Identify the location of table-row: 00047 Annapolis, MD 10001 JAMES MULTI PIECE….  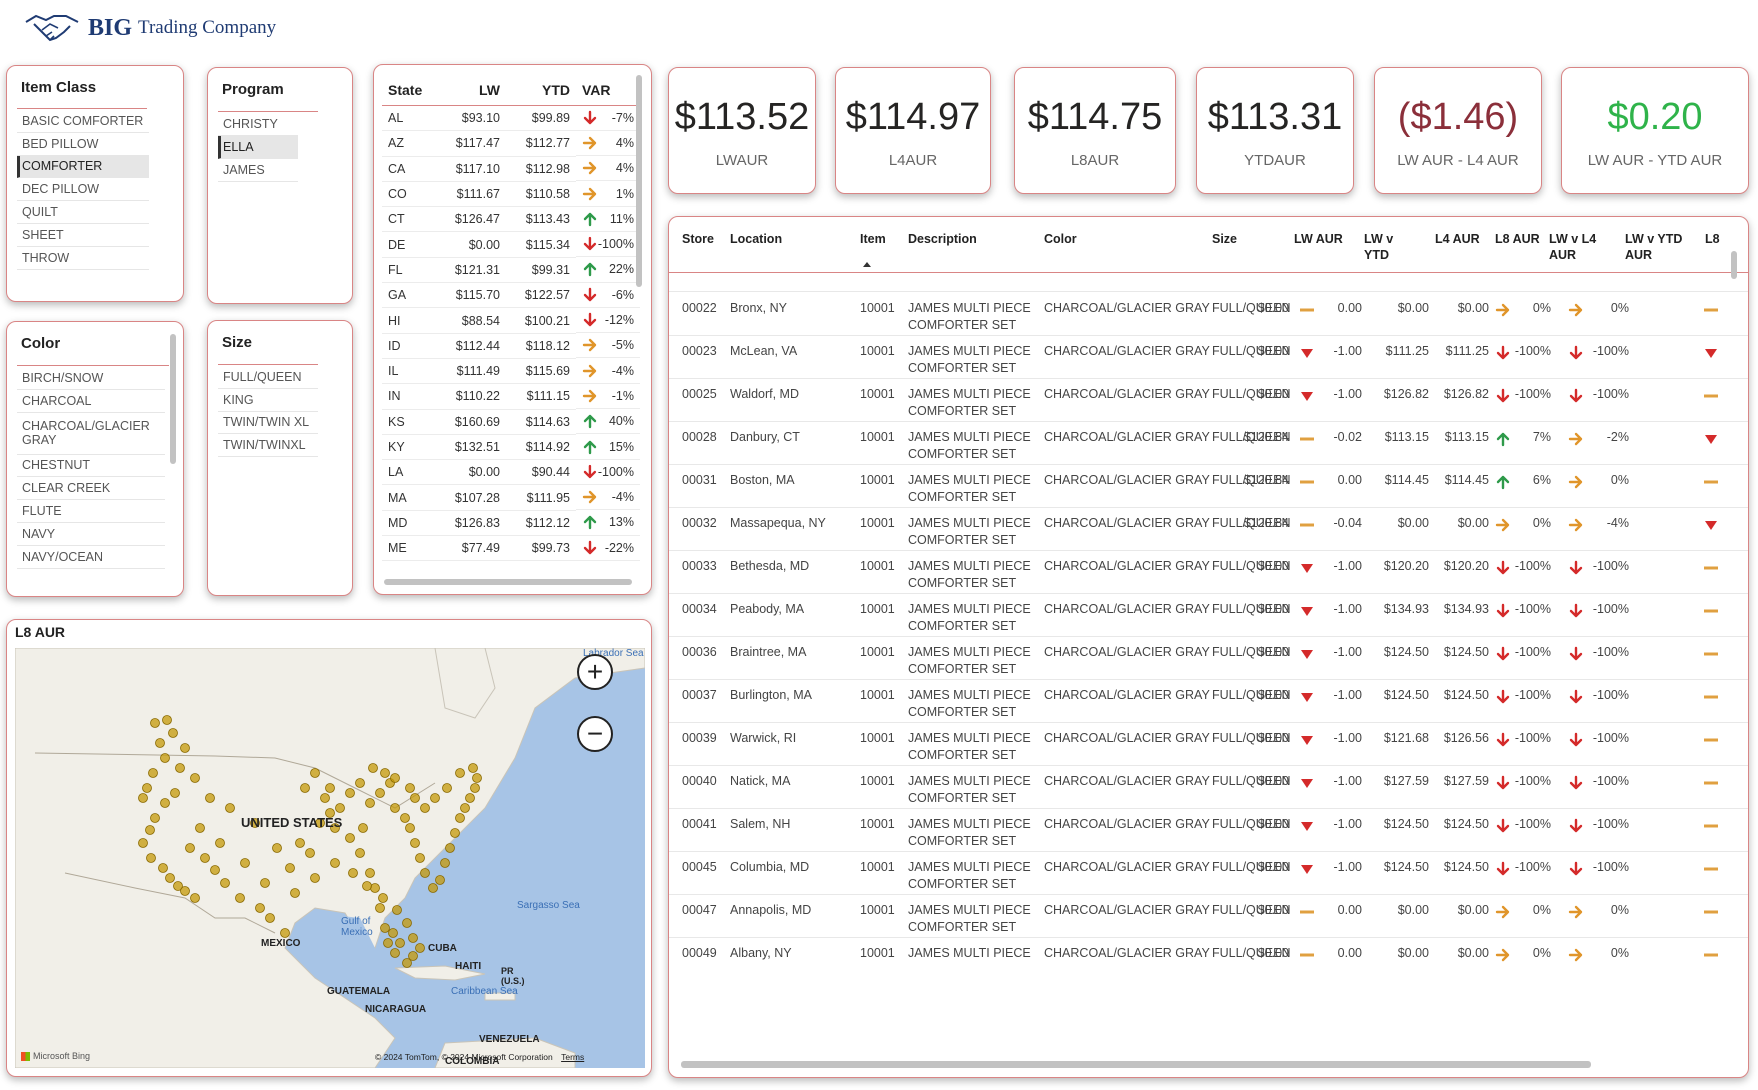
(1208, 916).